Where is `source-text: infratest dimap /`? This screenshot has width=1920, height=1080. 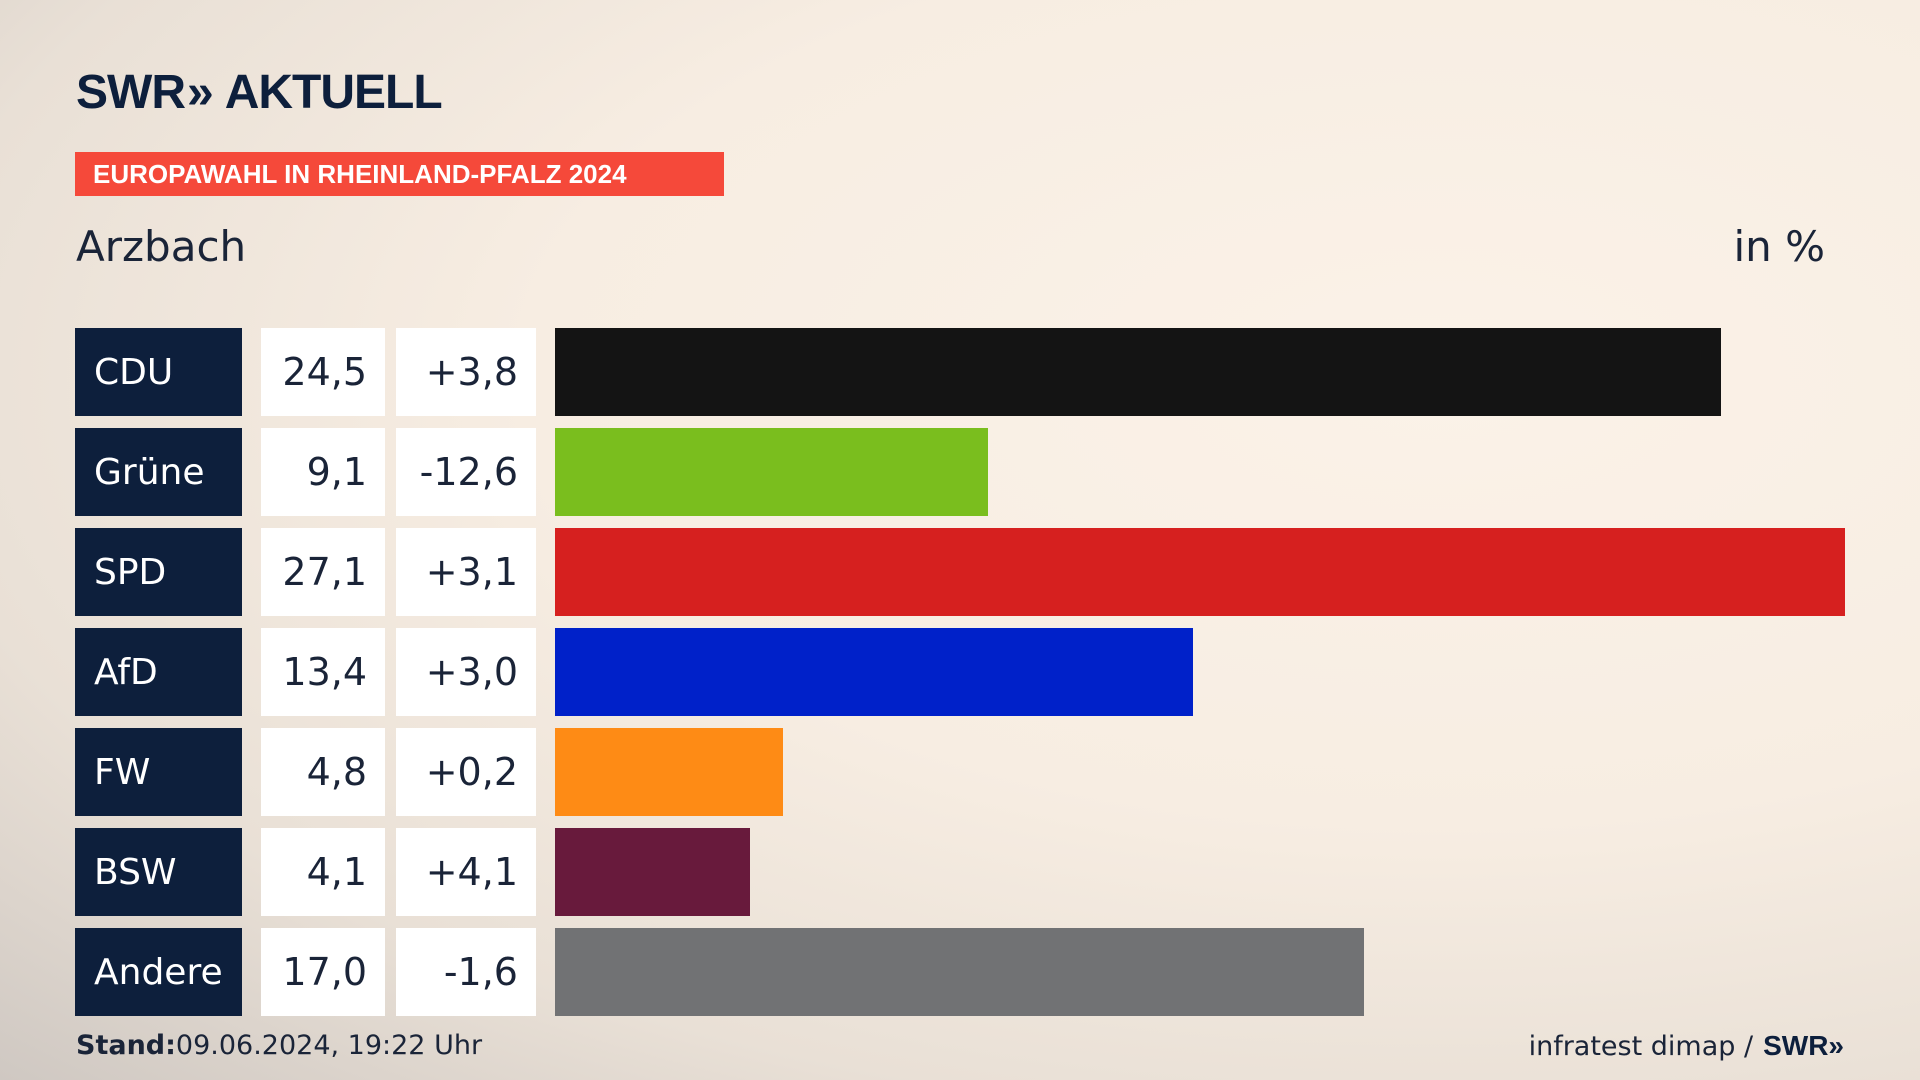 source-text: infratest dimap / is located at coordinates (1641, 1046).